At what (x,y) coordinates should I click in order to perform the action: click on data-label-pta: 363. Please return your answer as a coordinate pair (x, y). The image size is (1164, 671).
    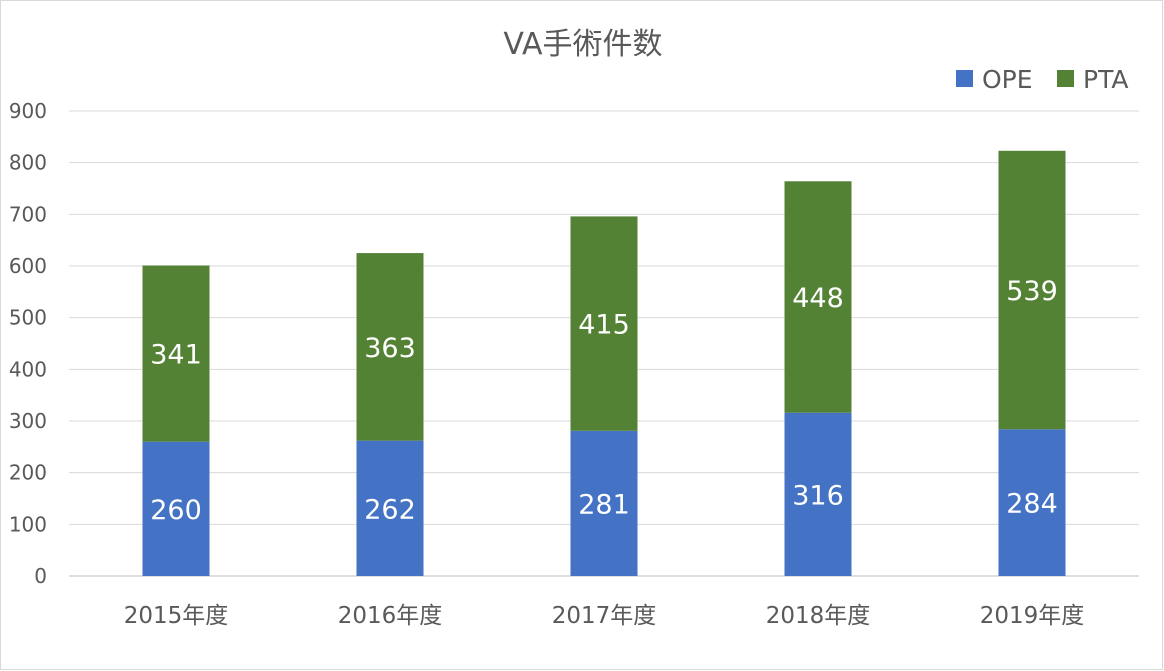
    Looking at the image, I should click on (390, 348).